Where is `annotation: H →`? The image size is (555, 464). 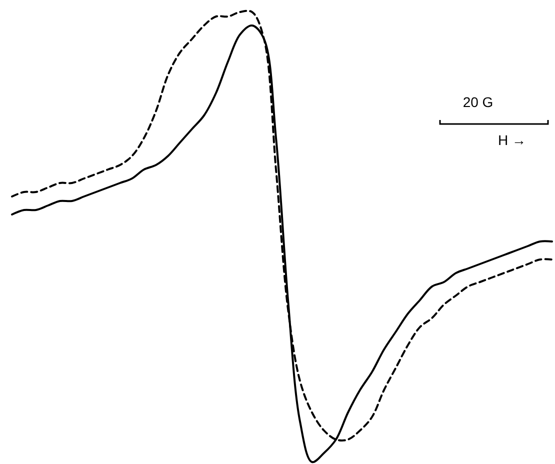
annotation: H → is located at coordinates (512, 140).